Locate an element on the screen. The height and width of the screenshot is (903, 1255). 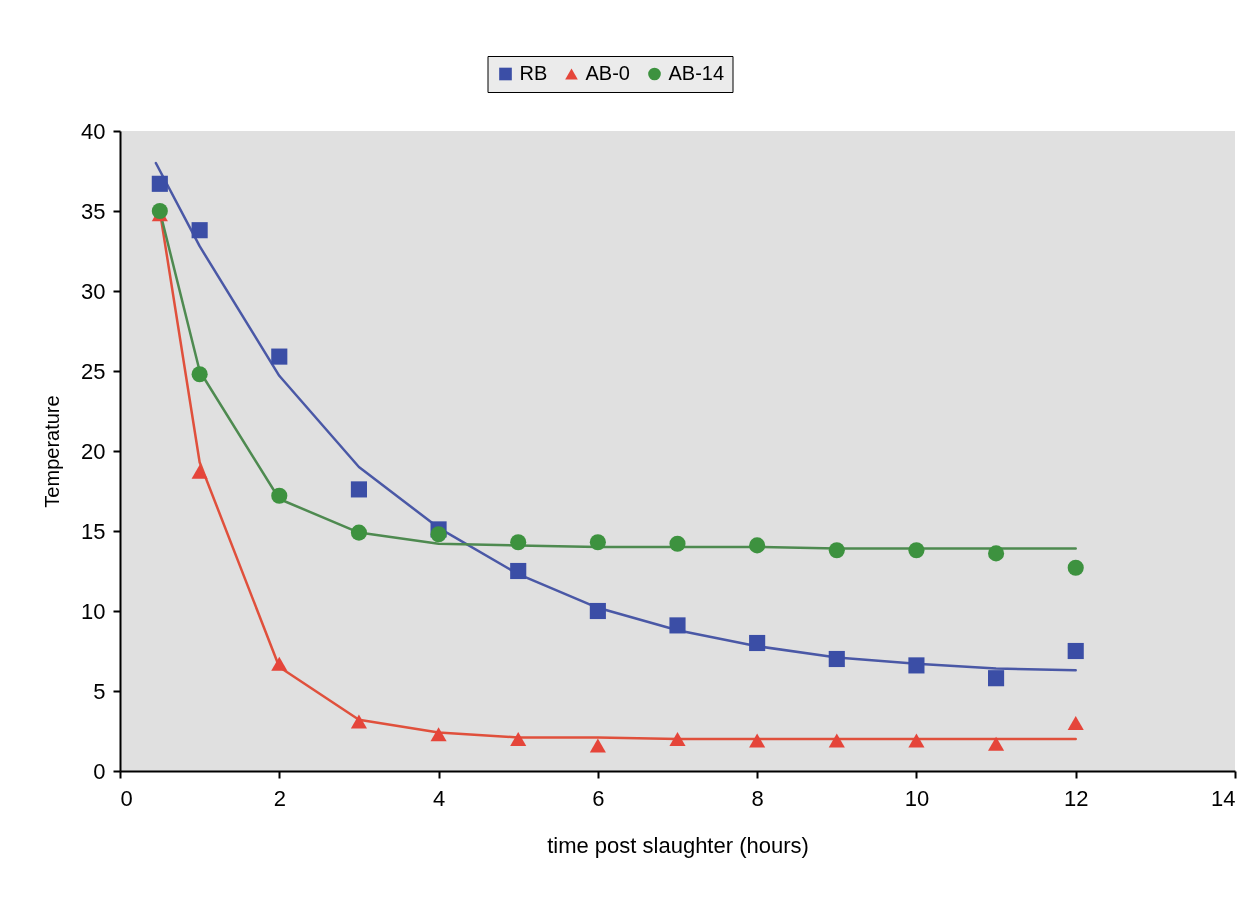
y-tick-label: 15 is located at coordinates (93, 531).